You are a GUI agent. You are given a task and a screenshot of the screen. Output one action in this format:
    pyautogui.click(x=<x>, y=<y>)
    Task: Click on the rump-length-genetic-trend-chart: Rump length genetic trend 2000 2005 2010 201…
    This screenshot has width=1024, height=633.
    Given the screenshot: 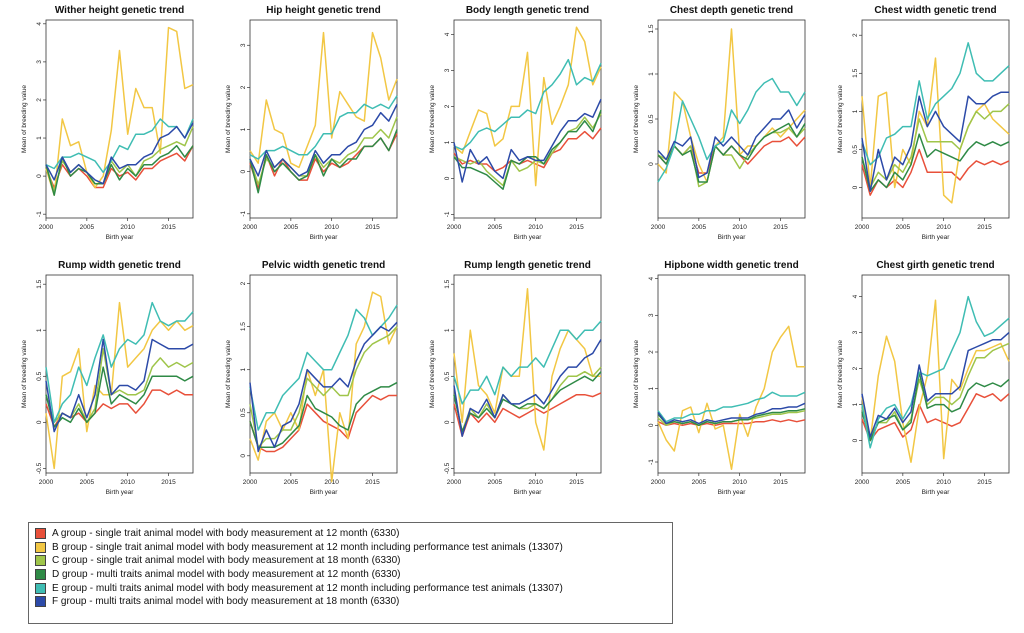 What is the action you would take?
    pyautogui.click(x=515, y=378)
    